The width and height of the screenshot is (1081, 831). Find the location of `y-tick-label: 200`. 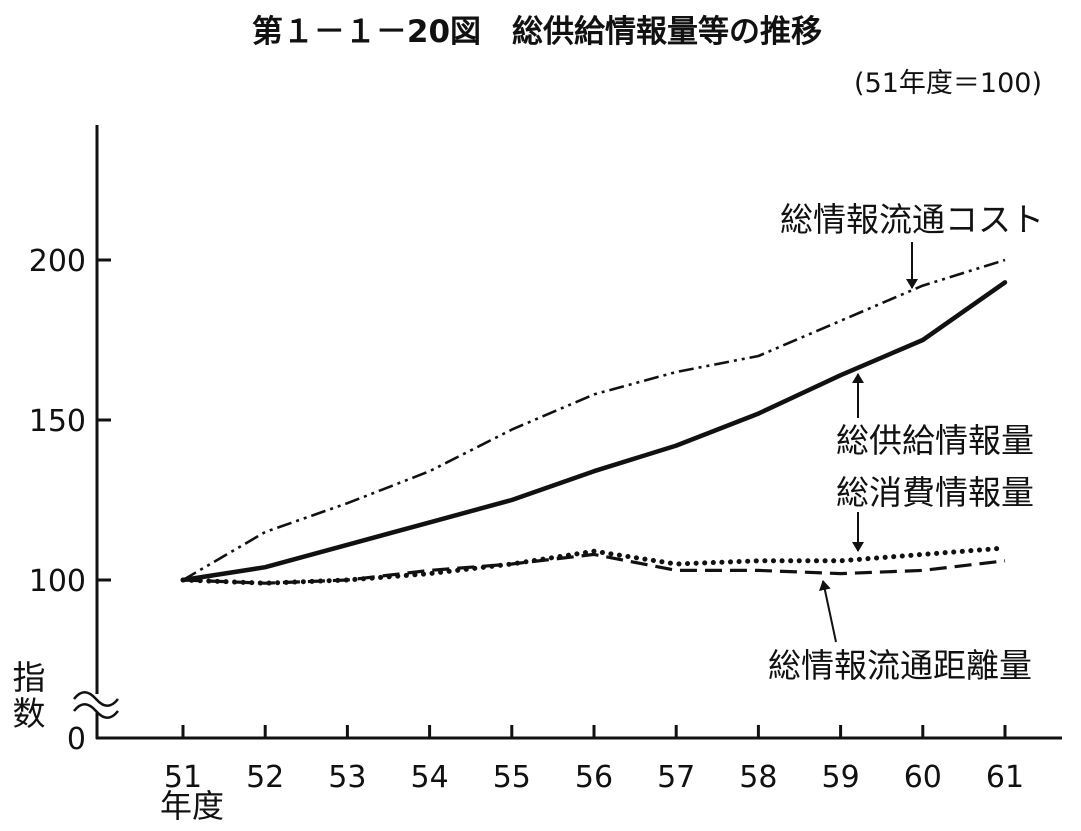

y-tick-label: 200 is located at coordinates (57, 261).